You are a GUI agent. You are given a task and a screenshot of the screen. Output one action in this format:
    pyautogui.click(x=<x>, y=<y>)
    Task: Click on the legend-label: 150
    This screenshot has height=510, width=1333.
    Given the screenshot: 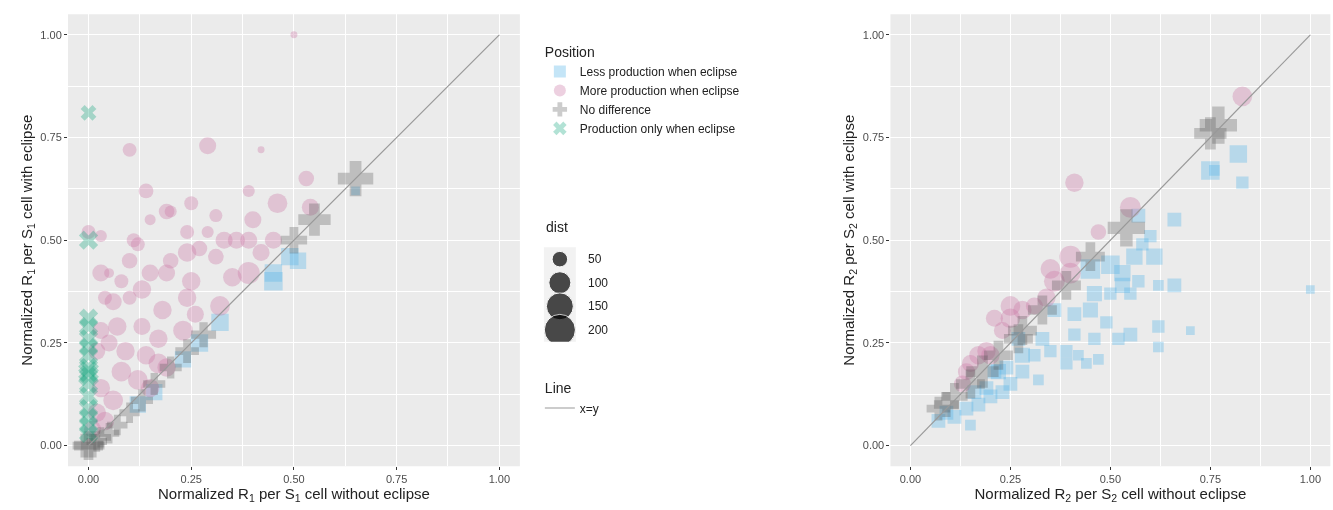 What is the action you would take?
    pyautogui.click(x=598, y=306)
    